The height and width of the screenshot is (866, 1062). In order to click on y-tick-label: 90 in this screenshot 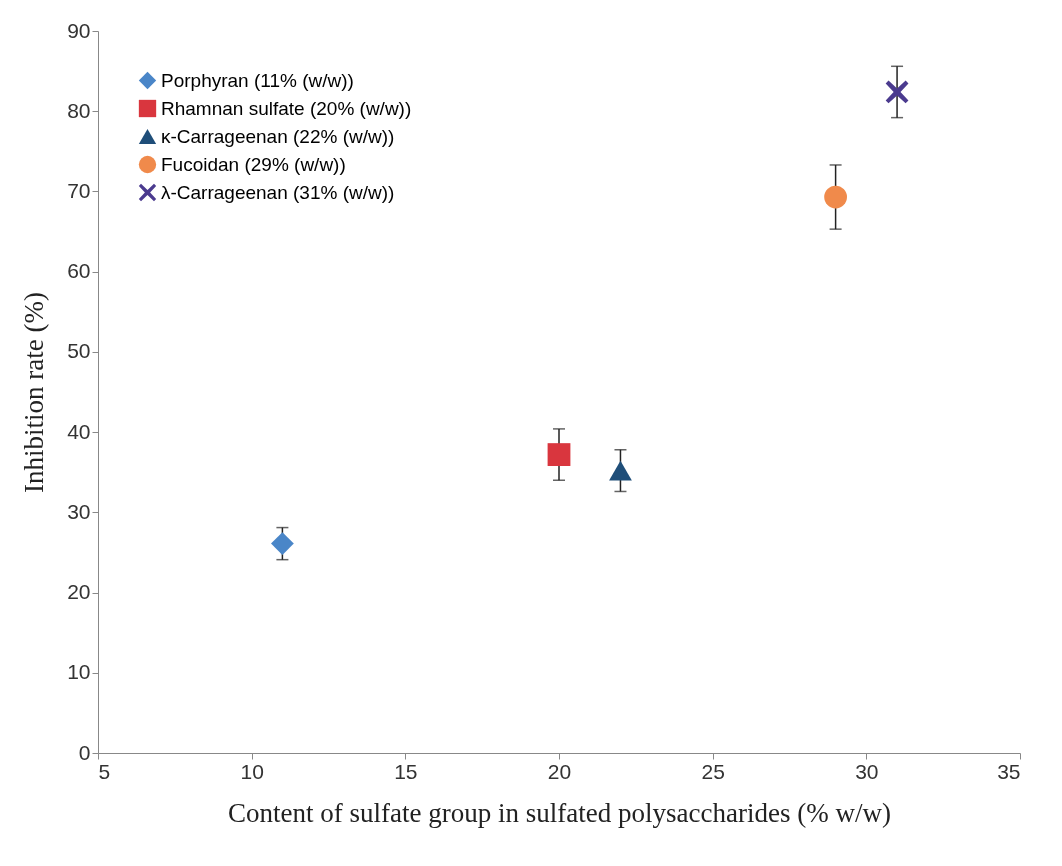, I will do `click(79, 30)`.